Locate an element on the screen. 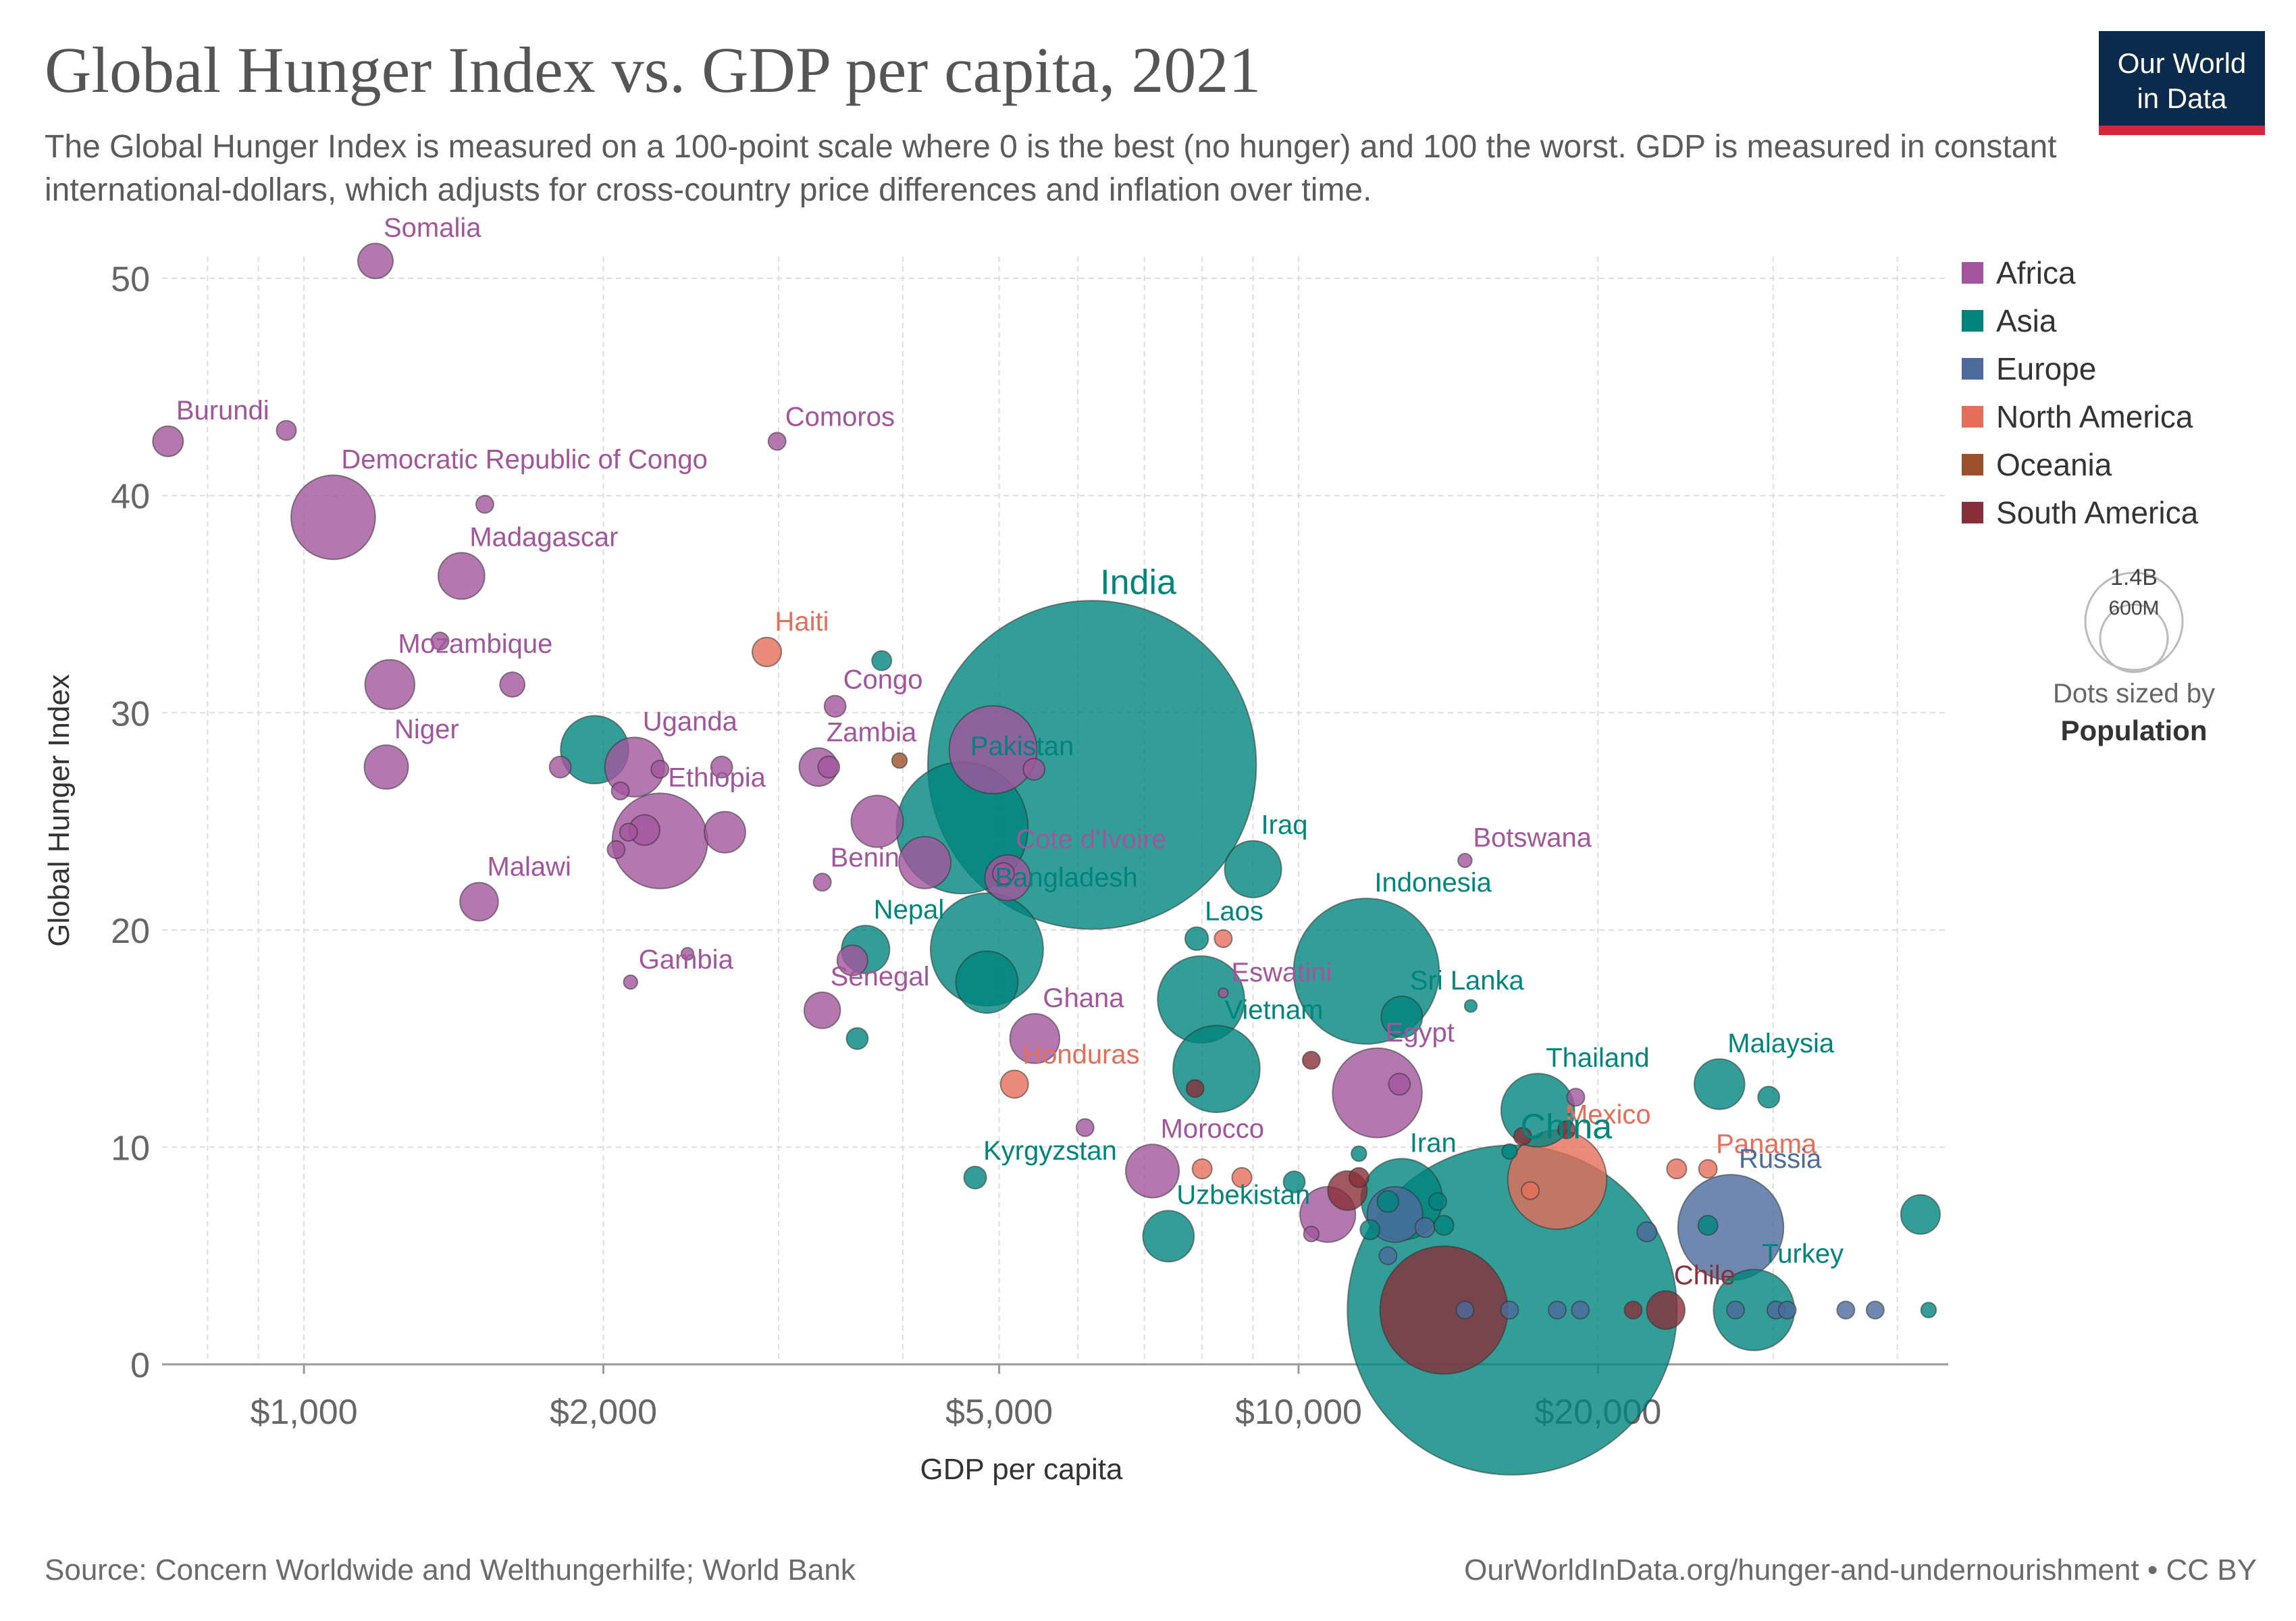  point-somalia is located at coordinates (375, 261).